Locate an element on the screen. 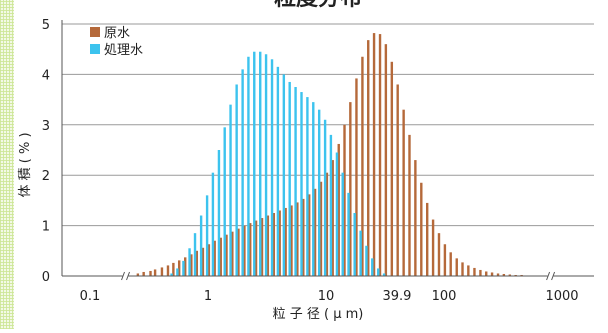 This screenshot has width=608, height=333. y-tick-label-3: 3 is located at coordinates (46, 126).